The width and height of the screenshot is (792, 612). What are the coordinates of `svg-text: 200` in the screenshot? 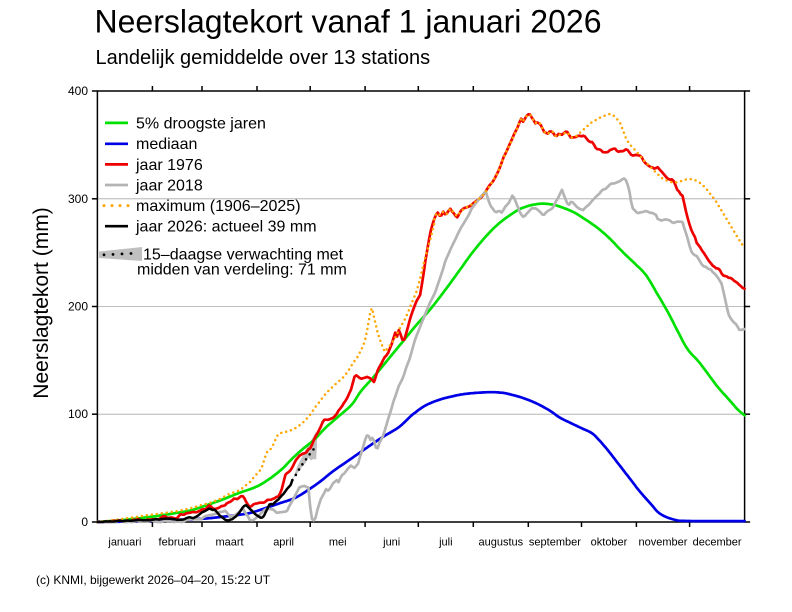 It's located at (78, 307).